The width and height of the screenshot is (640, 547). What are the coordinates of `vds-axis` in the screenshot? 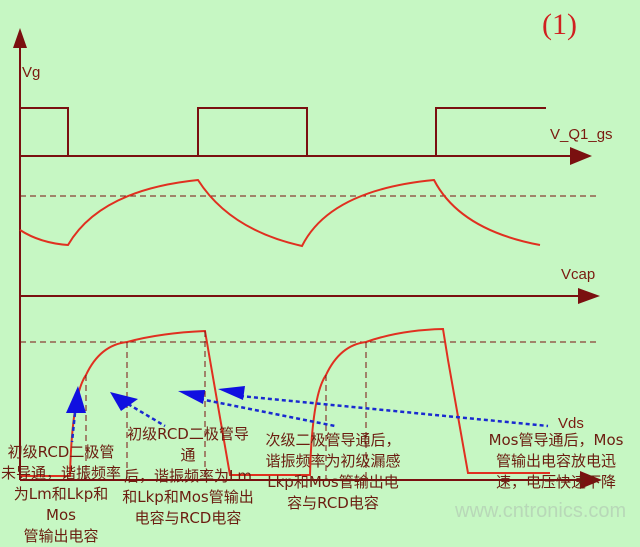 It's located at (311, 480).